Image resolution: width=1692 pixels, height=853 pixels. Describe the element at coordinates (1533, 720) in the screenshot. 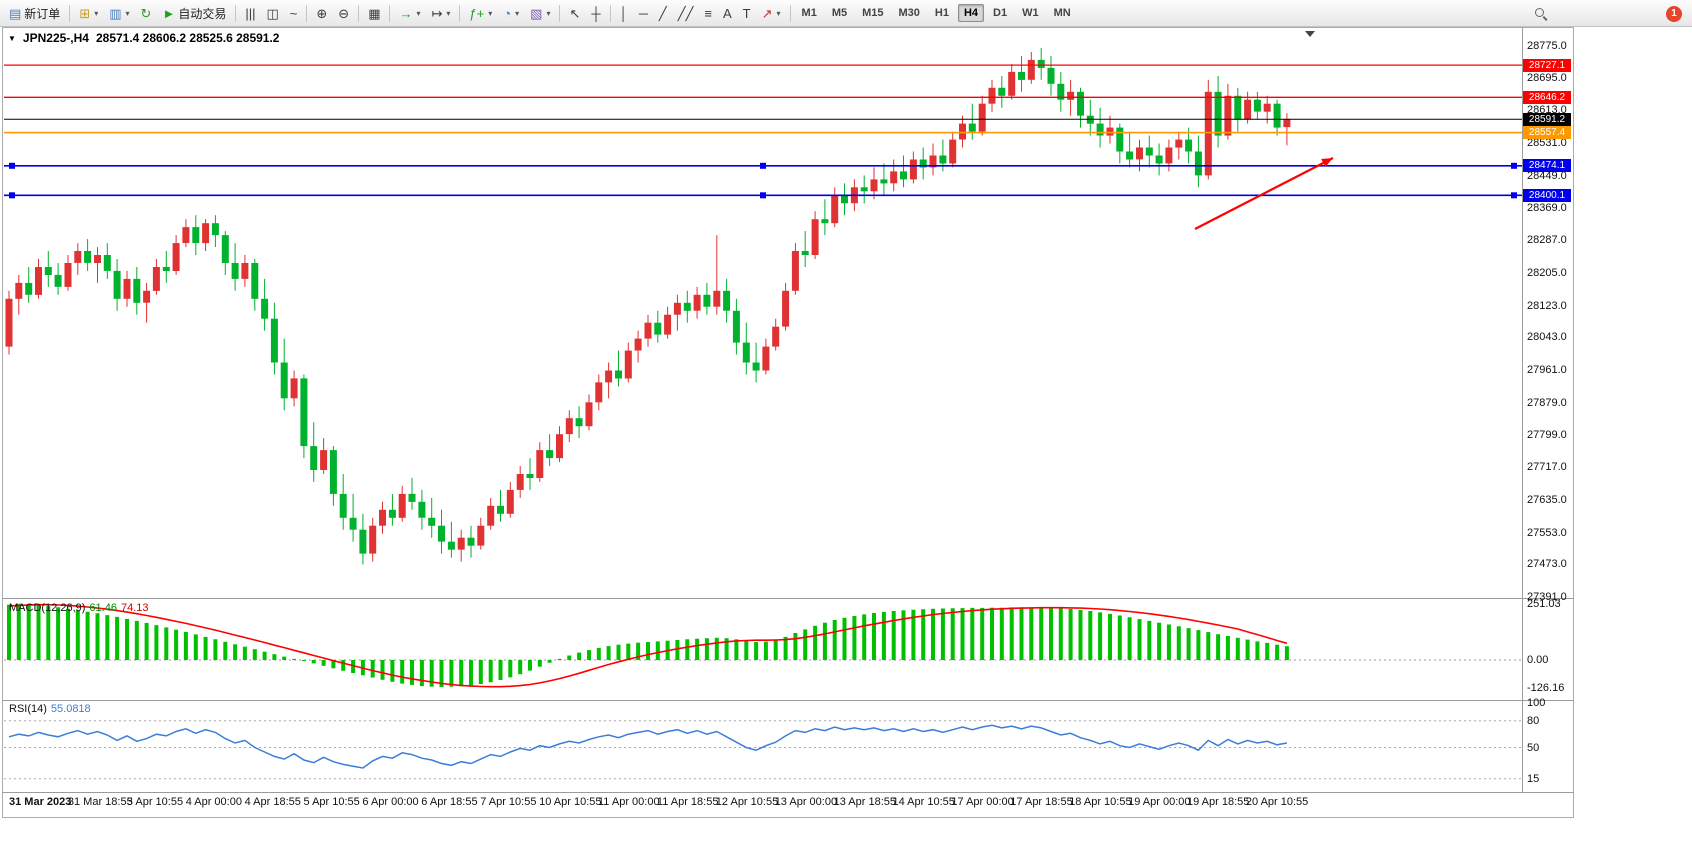

I see `rsi-axis-label: 80` at that location.